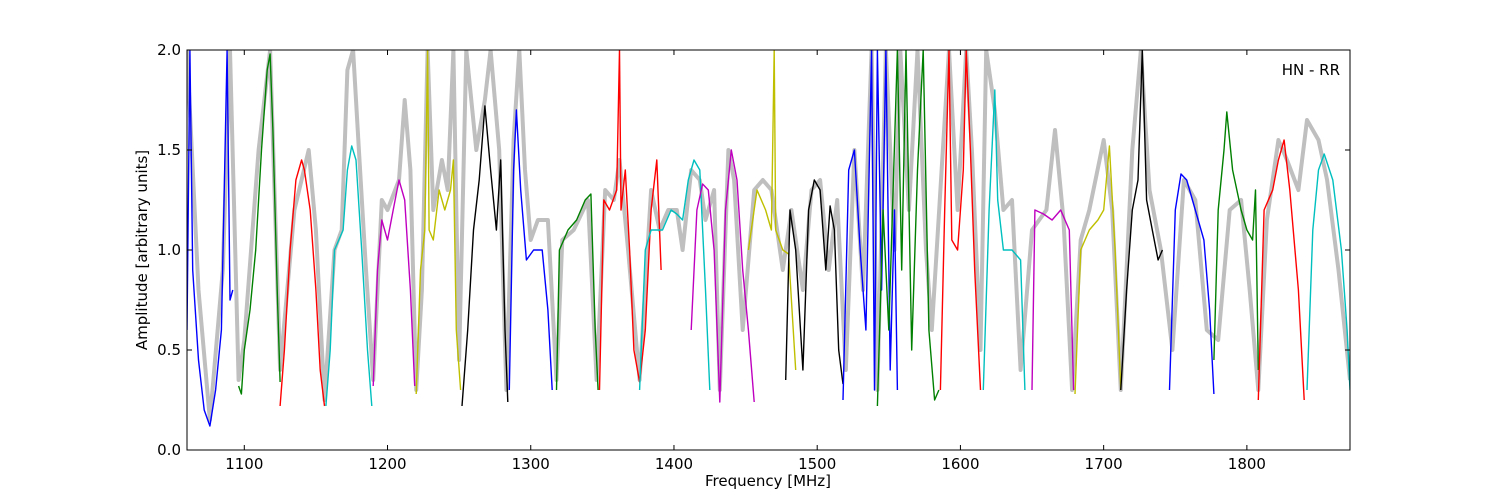  Describe the element at coordinates (169, 150) in the screenshot. I see `y-tick-label: 1.5` at that location.